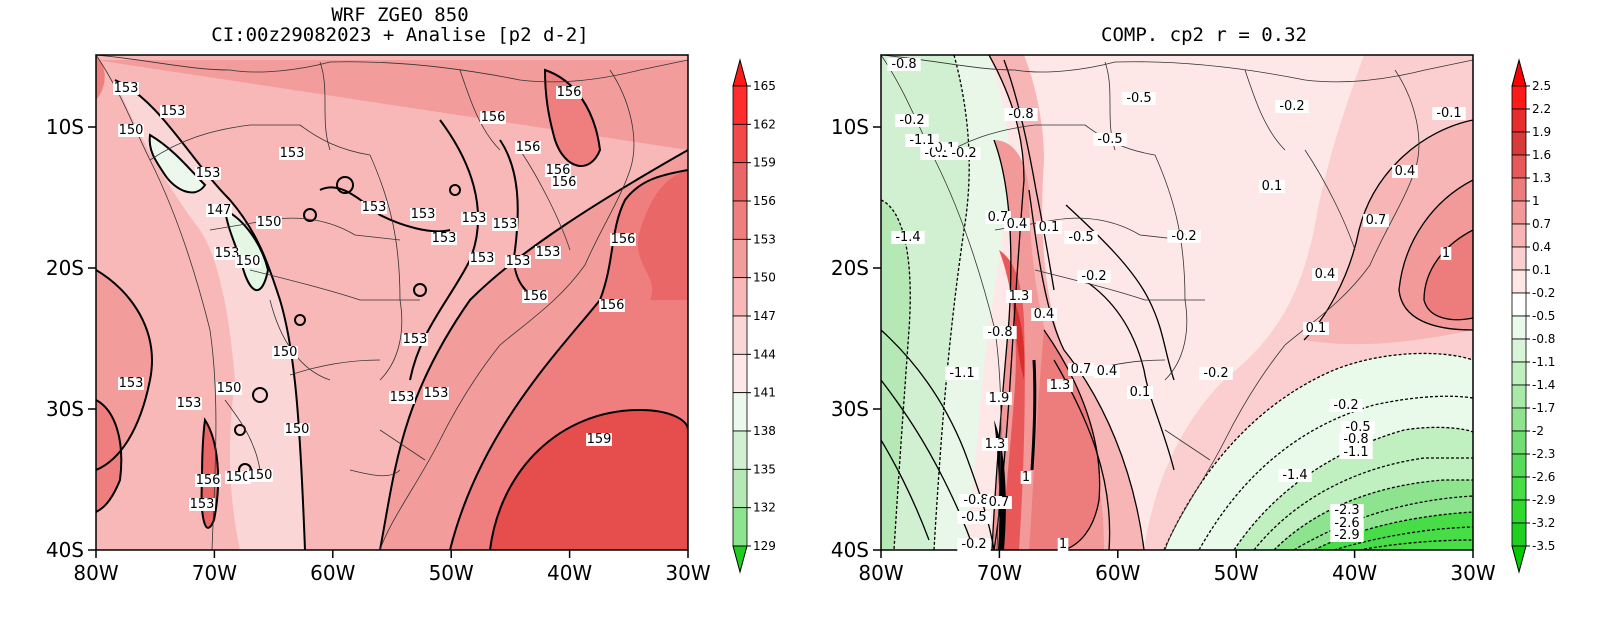 The image size is (1604, 620). Describe the element at coordinates (1472, 573) in the screenshot. I see `x-tick-label: 30W` at that location.